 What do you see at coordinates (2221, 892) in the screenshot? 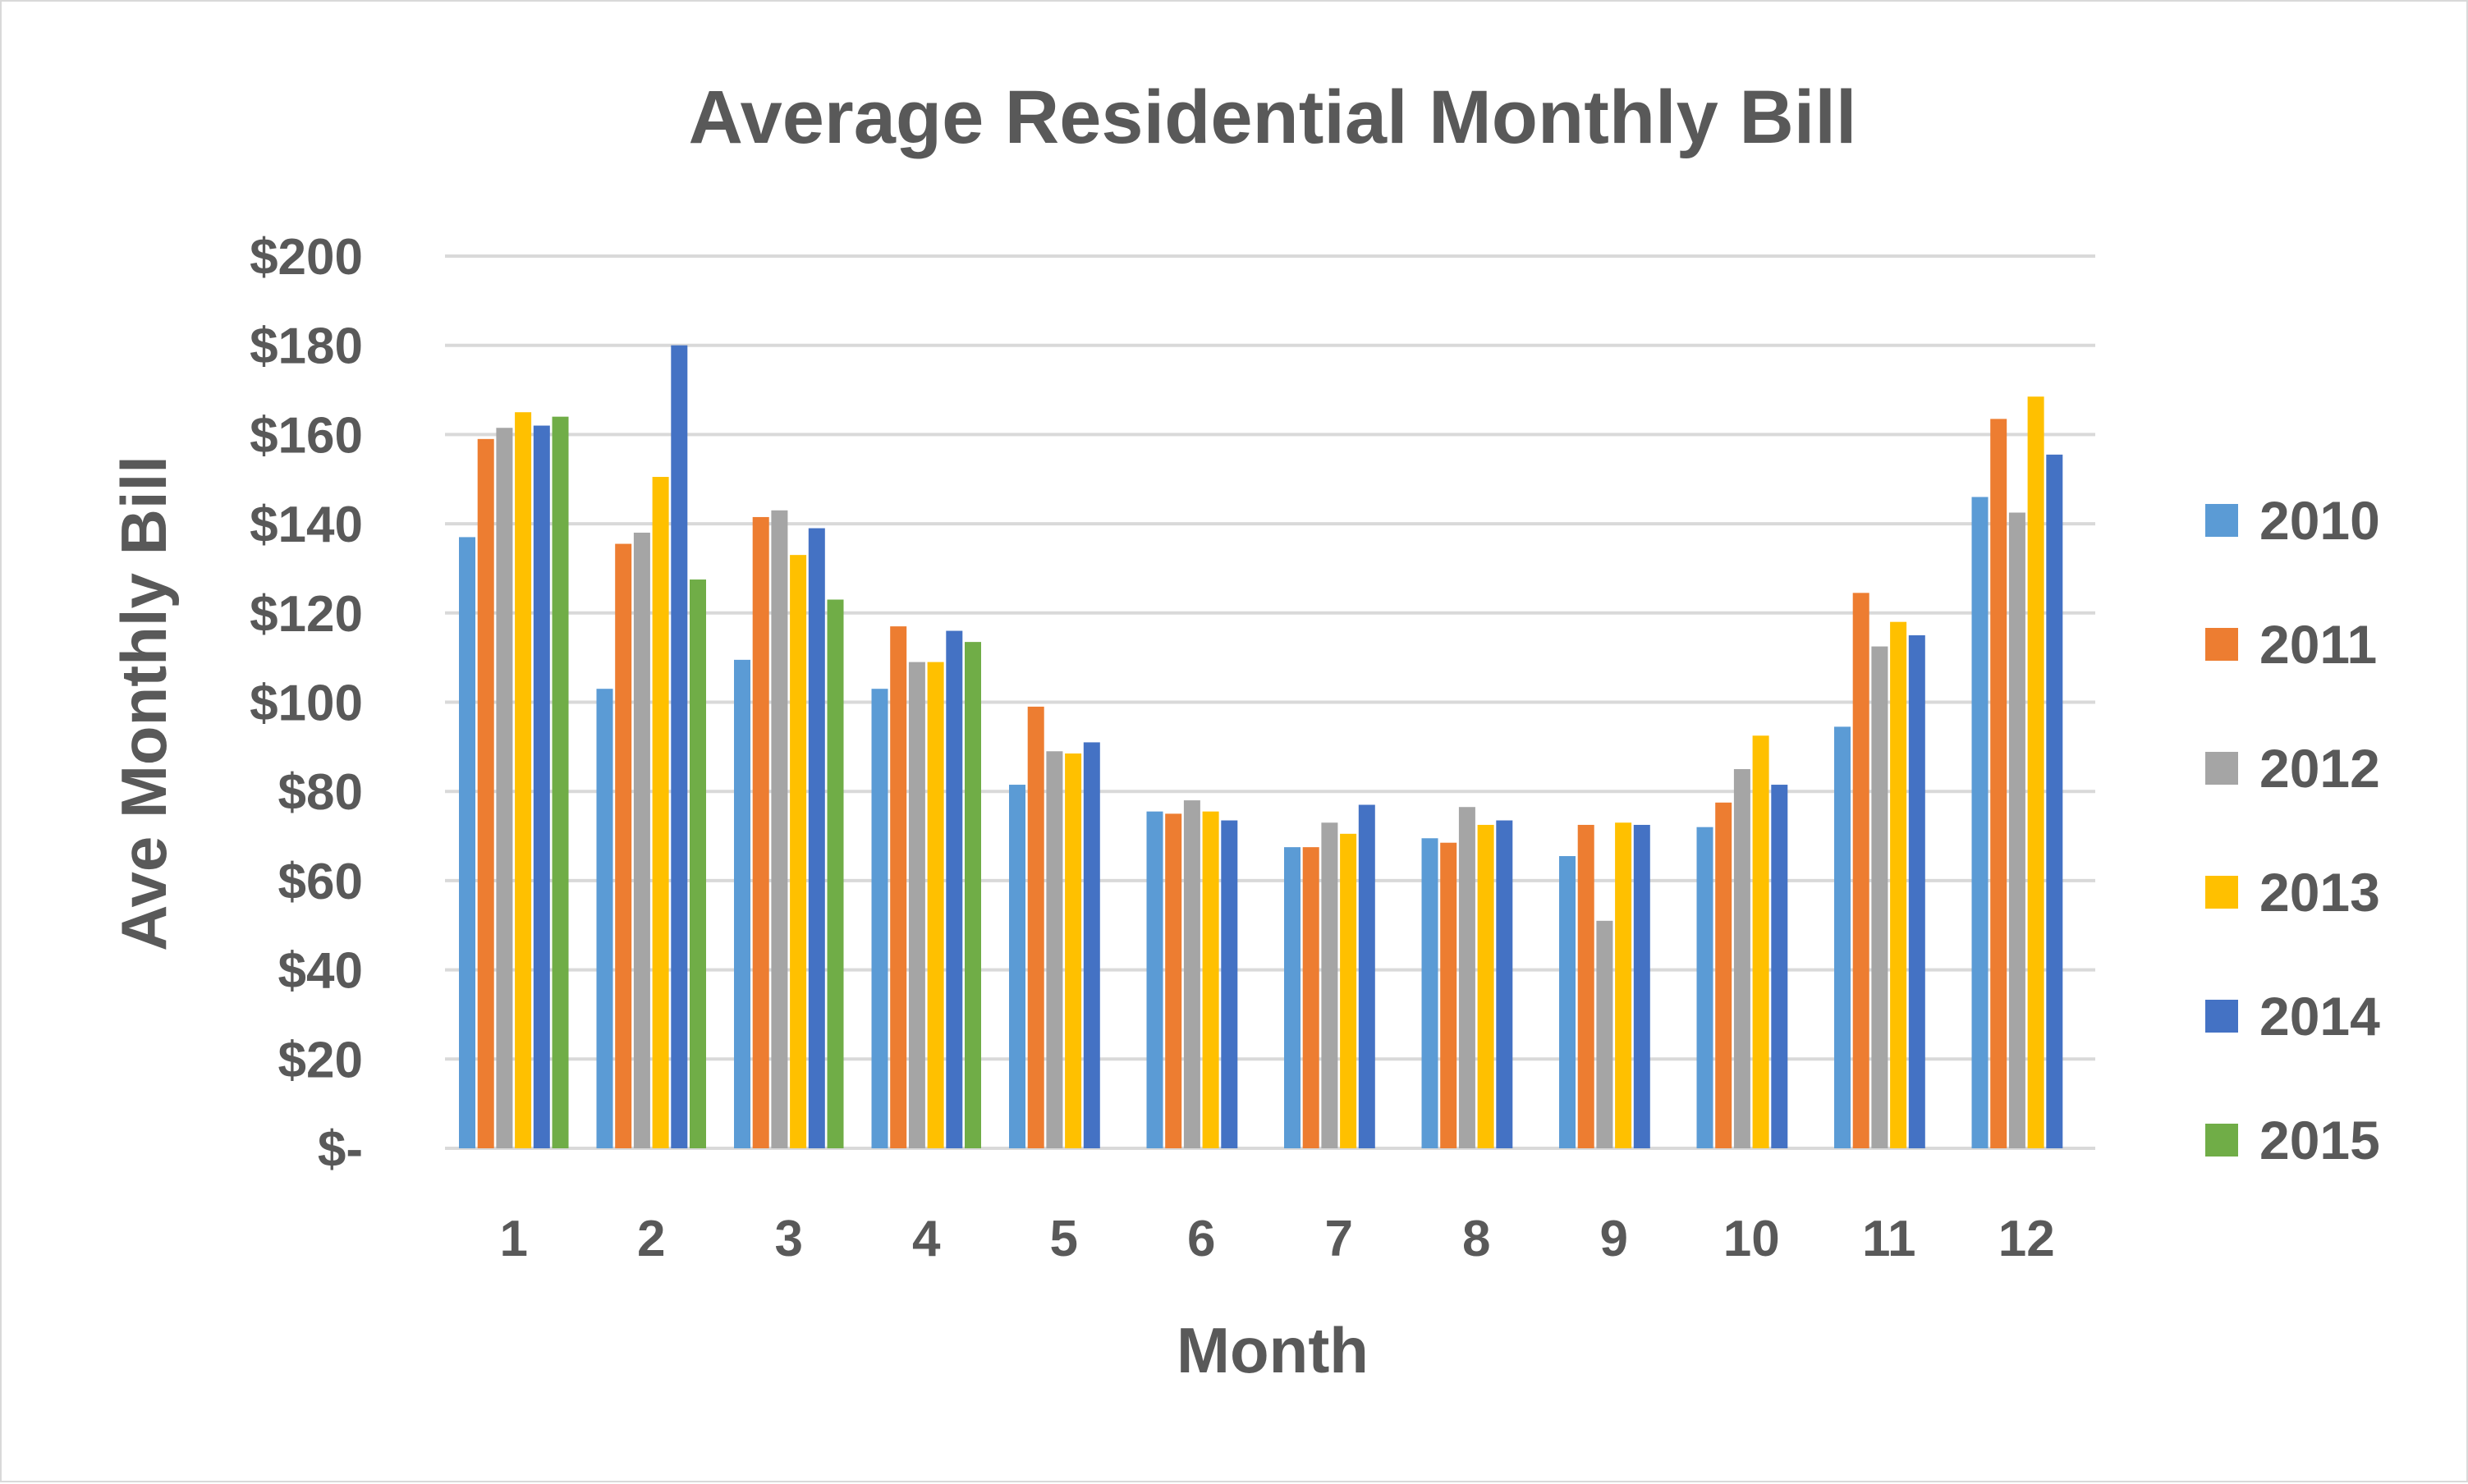
I see `legend-swatch-2013` at bounding box center [2221, 892].